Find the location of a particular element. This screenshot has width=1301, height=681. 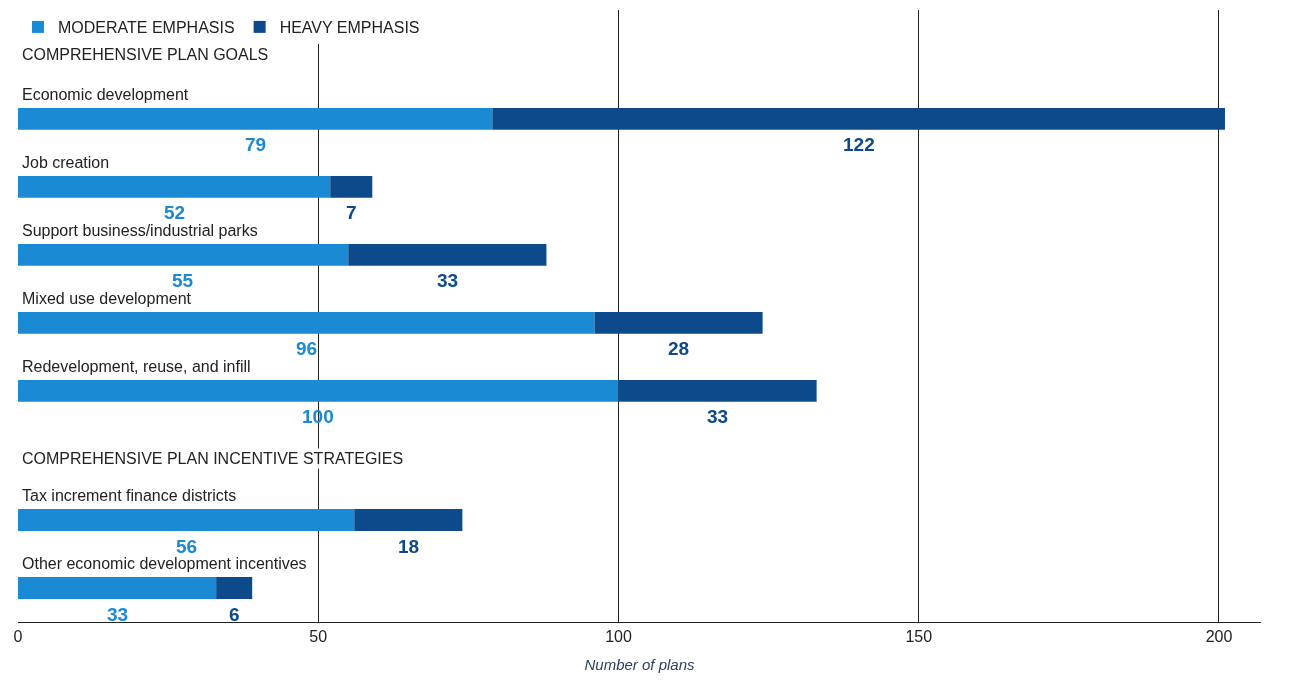

data-label: 96 is located at coordinates (307, 348).